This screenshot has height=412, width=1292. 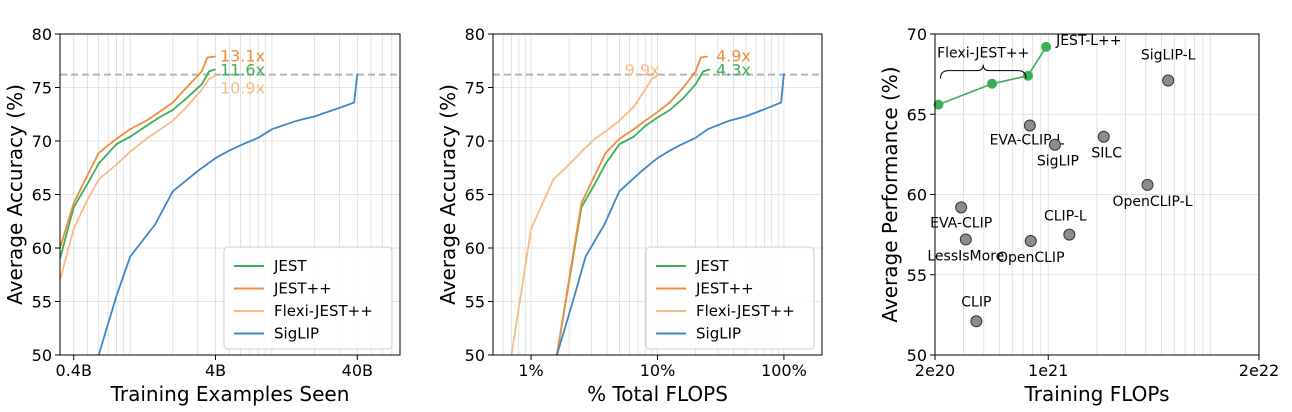 What do you see at coordinates (1088, 41) in the screenshot?
I see `point-label: JEST-L++` at bounding box center [1088, 41].